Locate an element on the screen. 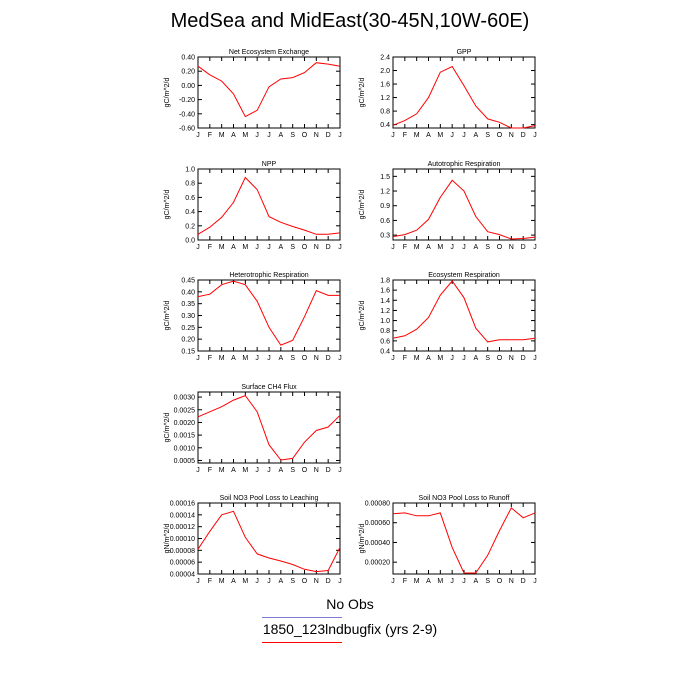 The image size is (700, 700). y-tick-label: 0.40 is located at coordinates (188, 292).